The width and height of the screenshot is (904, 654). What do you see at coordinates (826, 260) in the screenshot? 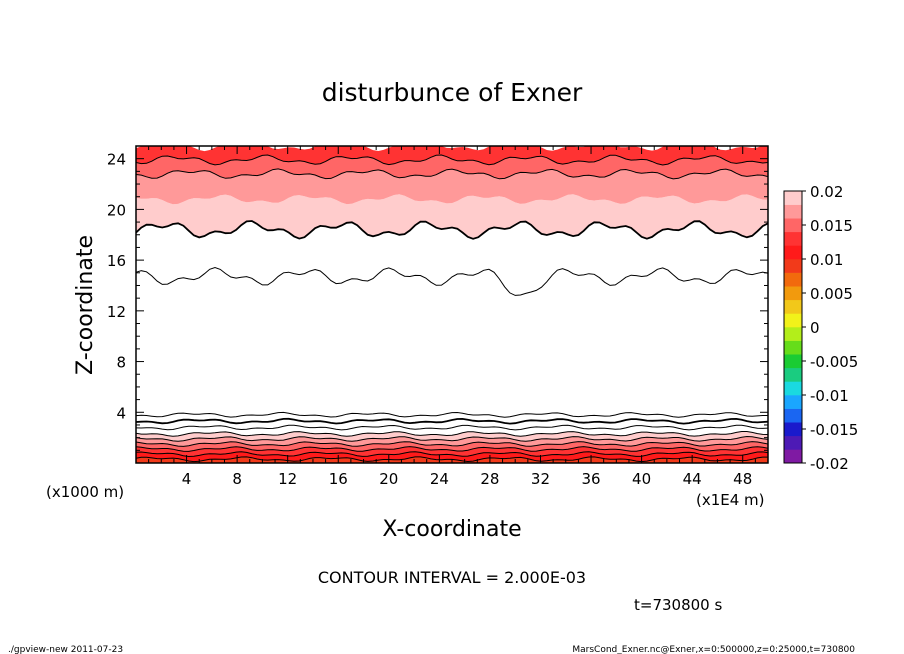
I see `colorbar-tick-label: 0.01` at bounding box center [826, 260].